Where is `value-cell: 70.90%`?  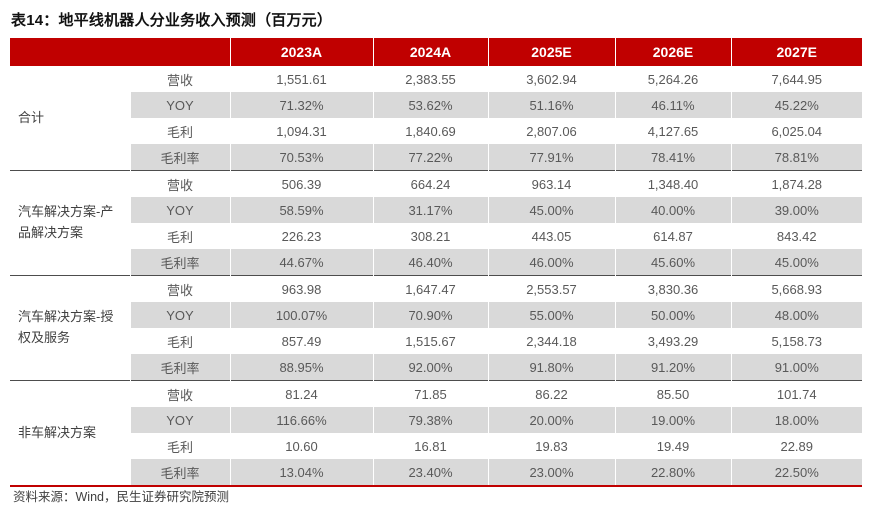 value-cell: 70.90% is located at coordinates (430, 315).